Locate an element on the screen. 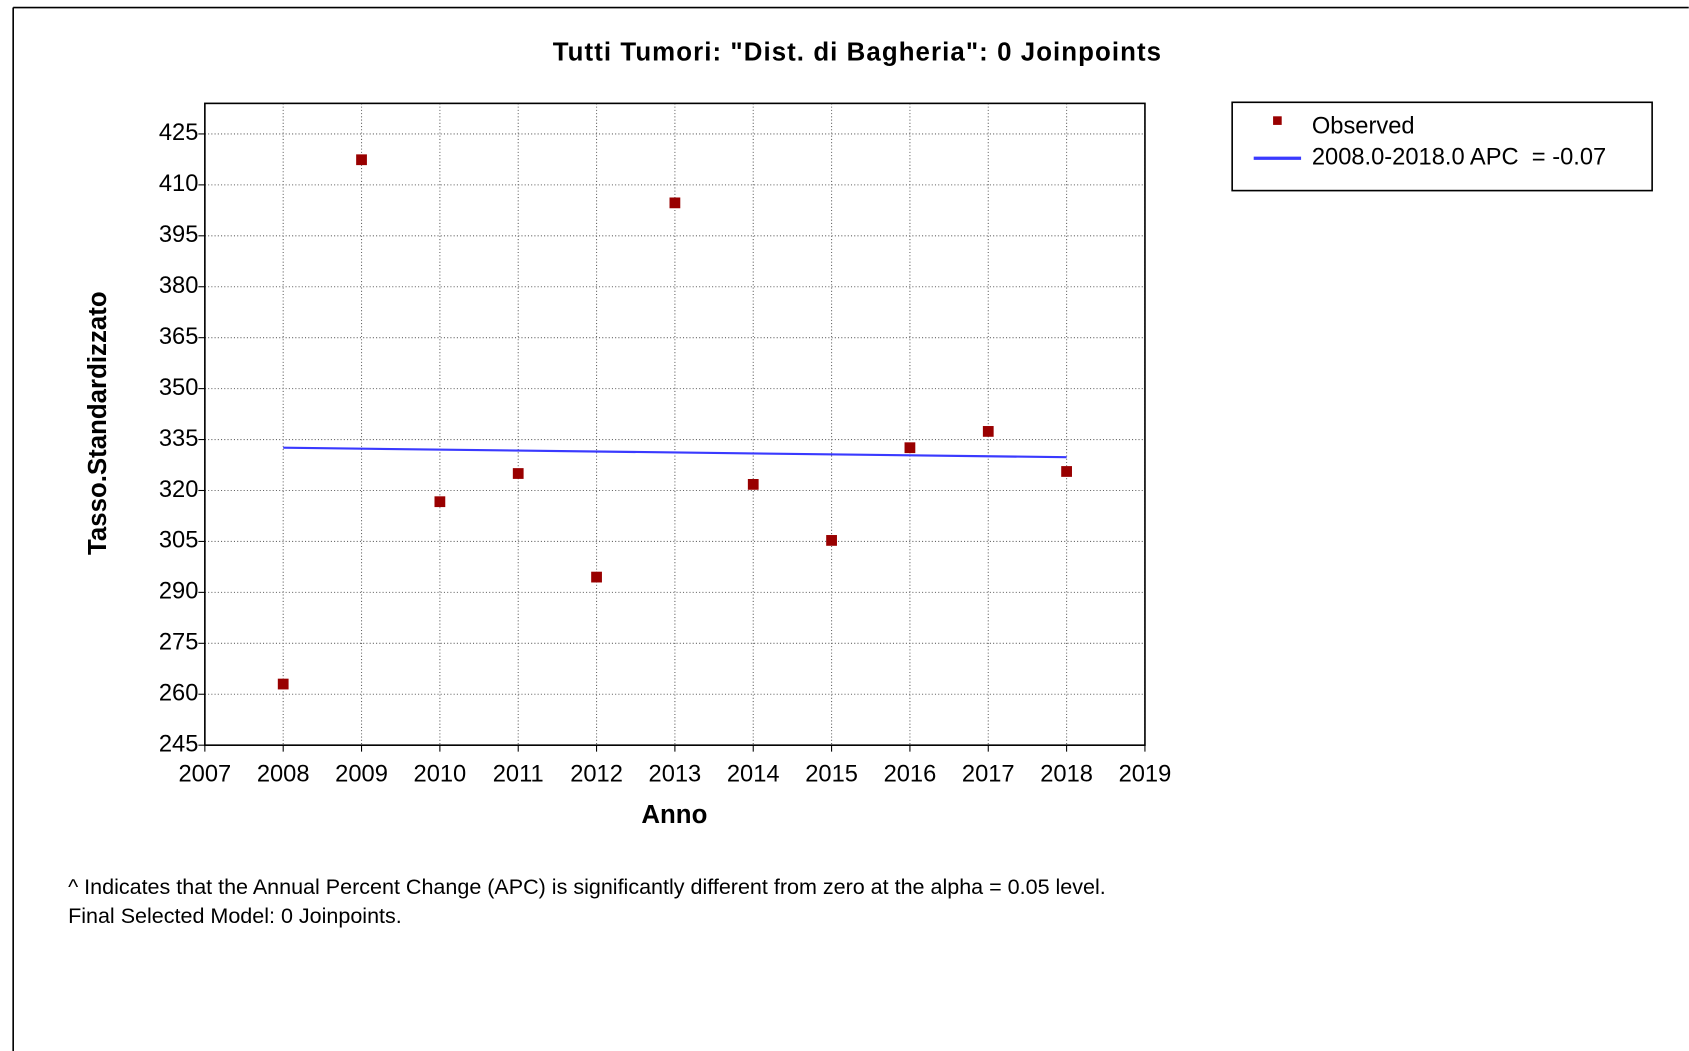 The width and height of the screenshot is (1689, 1051). x-tick-label: 2017 is located at coordinates (988, 775).